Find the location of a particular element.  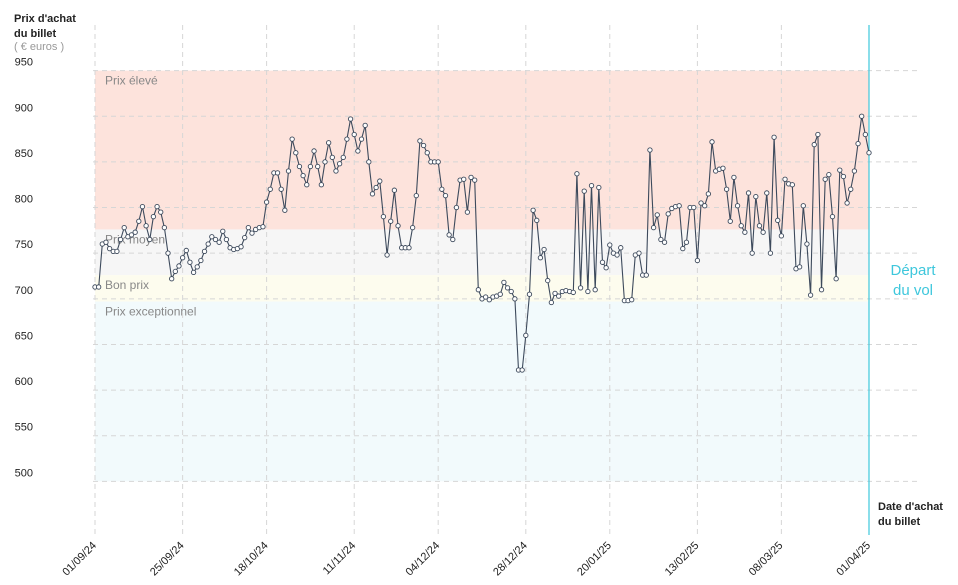

band-label: Prix élevé is located at coordinates (131, 81).